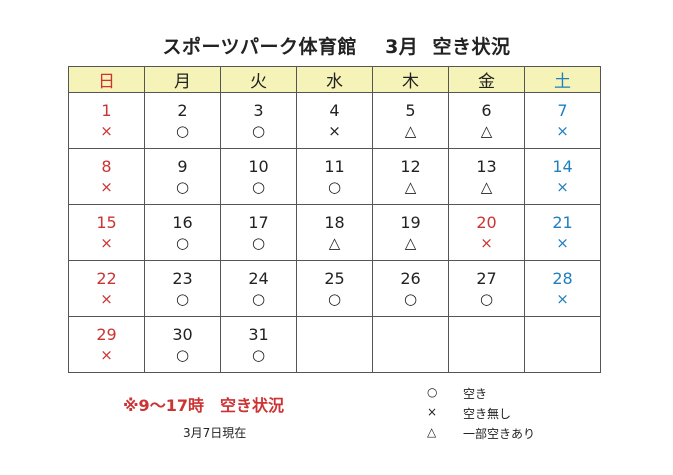  I want to click on day-cell: 23 ○, so click(182, 288).